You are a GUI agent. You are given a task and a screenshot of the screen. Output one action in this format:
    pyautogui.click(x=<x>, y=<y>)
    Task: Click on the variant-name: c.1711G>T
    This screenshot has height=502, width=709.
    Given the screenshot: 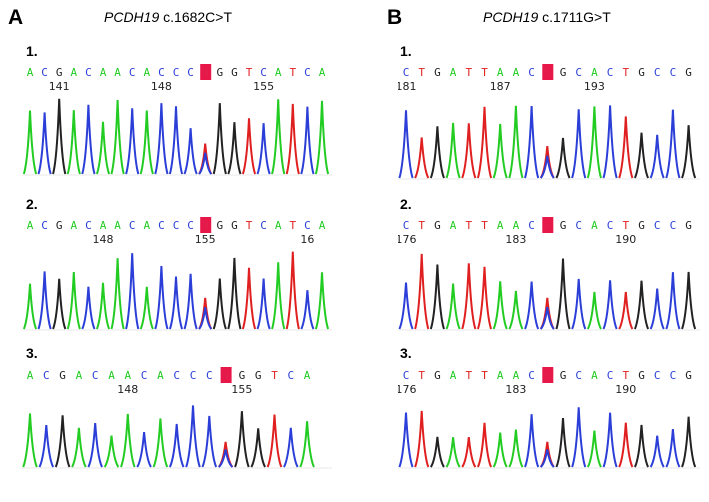 What is the action you would take?
    pyautogui.click(x=576, y=17)
    